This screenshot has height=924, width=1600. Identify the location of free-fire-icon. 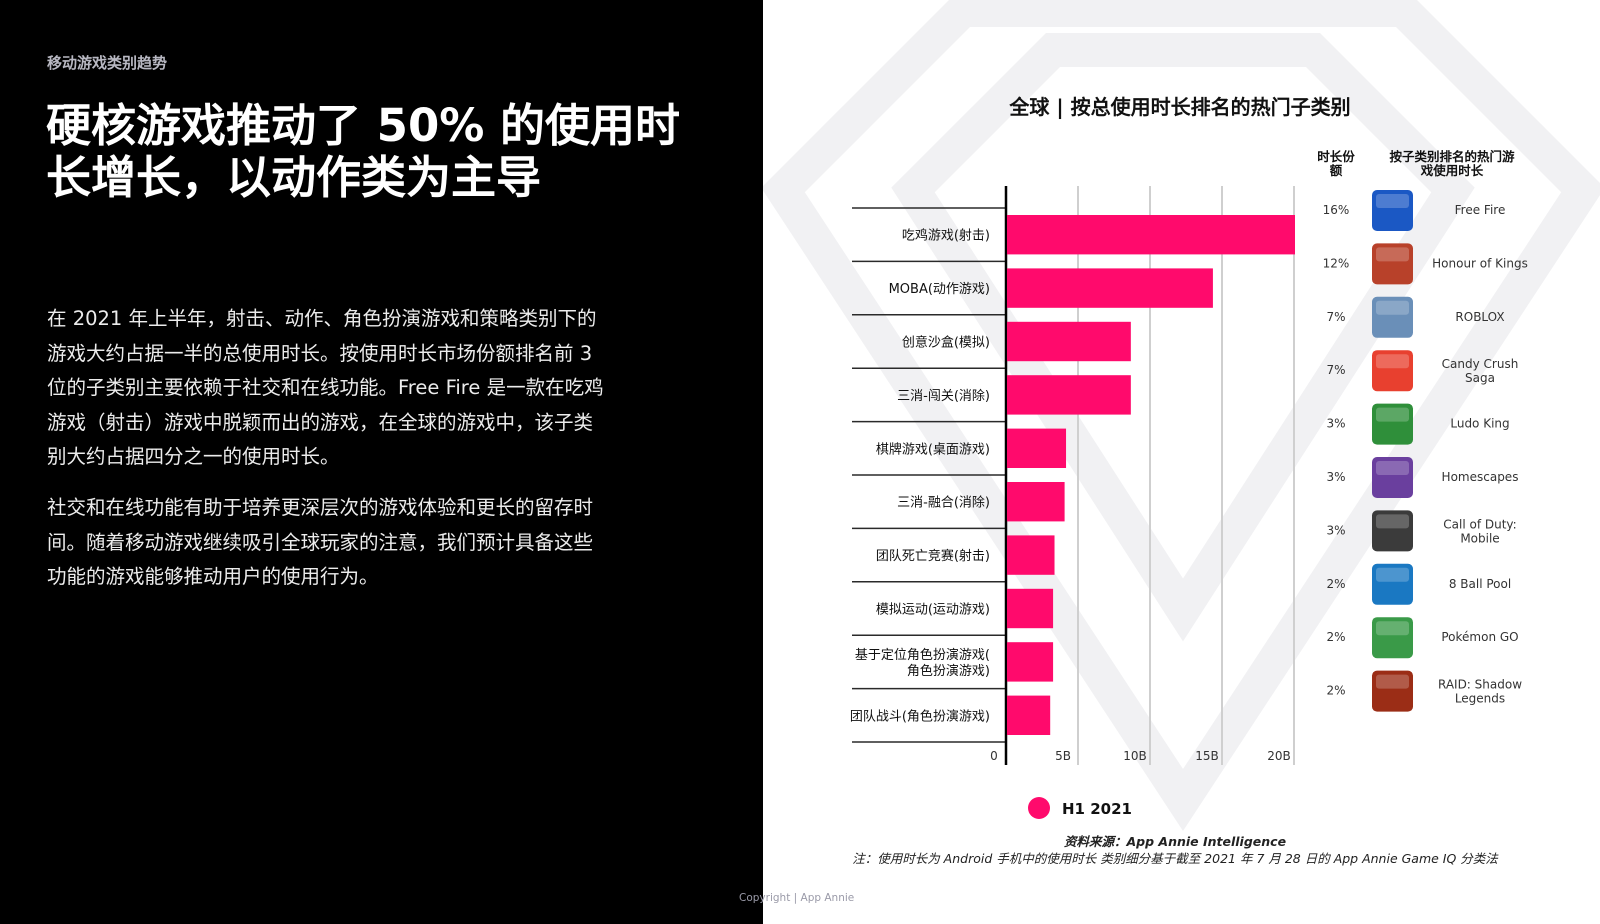
(1392, 210).